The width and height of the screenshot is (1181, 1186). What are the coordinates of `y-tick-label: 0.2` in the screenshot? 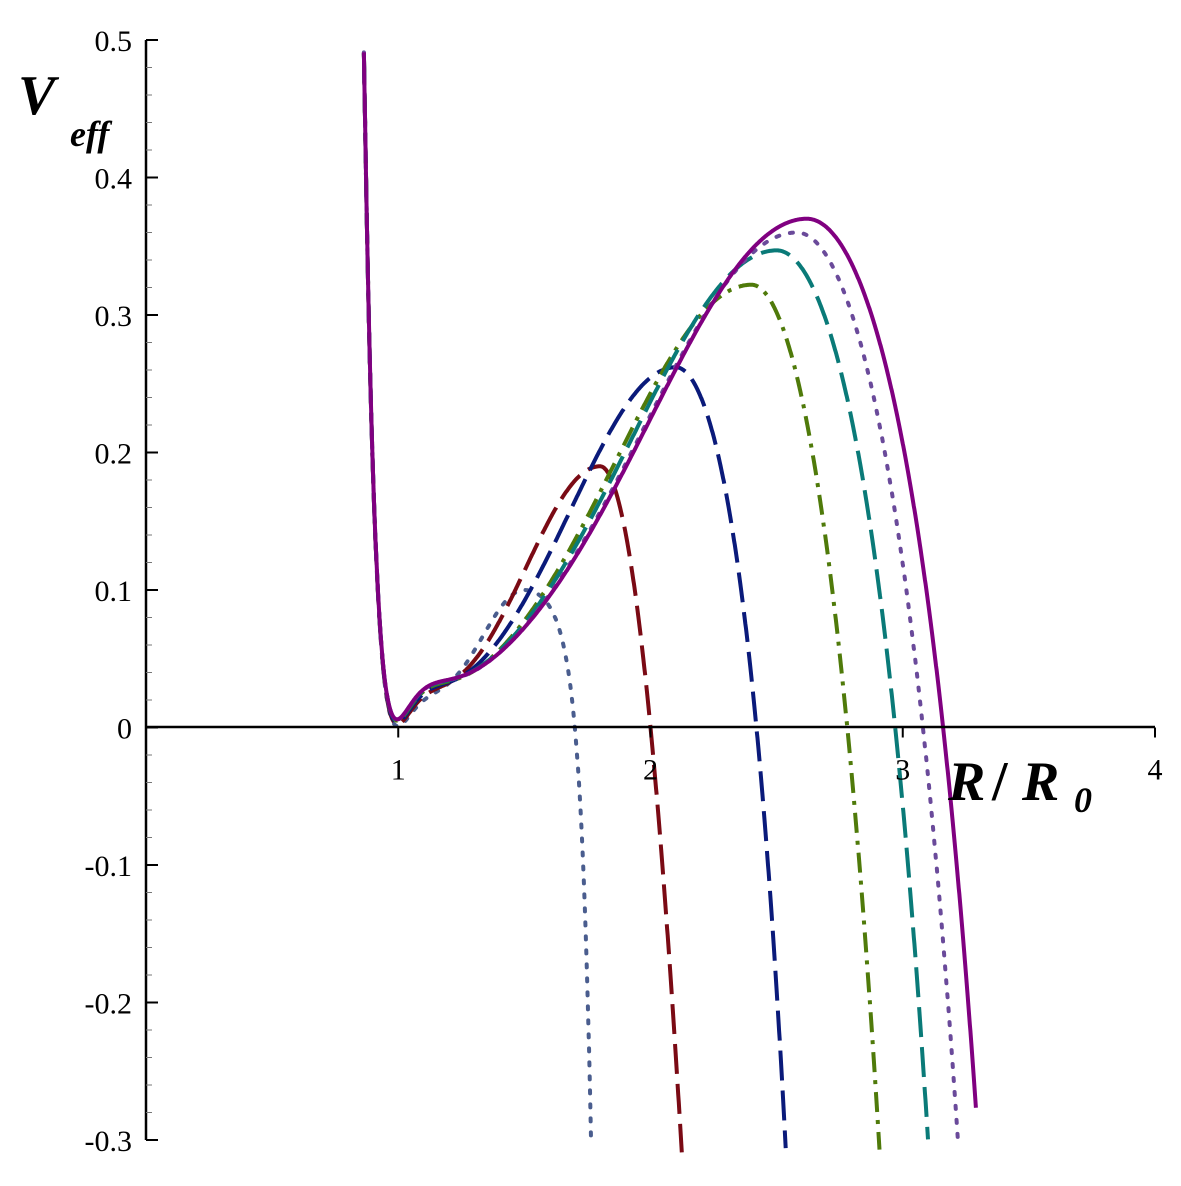 It's located at (114, 454).